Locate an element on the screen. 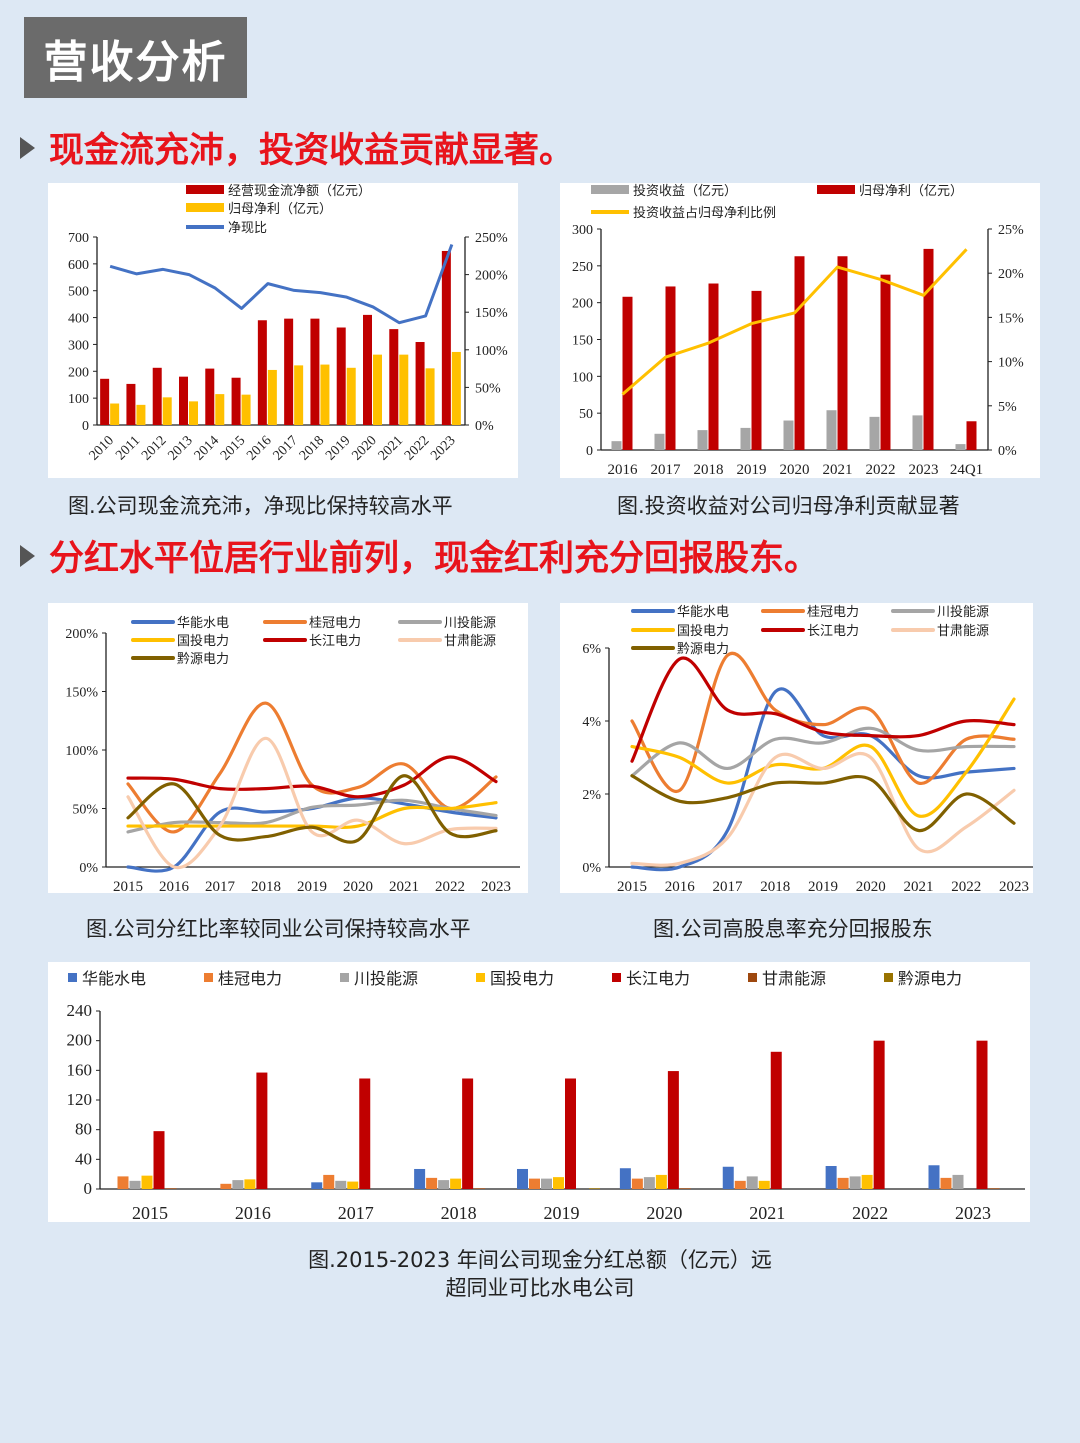 This screenshot has height=1443, width=1080. line-华能水电 is located at coordinates (823, 779).